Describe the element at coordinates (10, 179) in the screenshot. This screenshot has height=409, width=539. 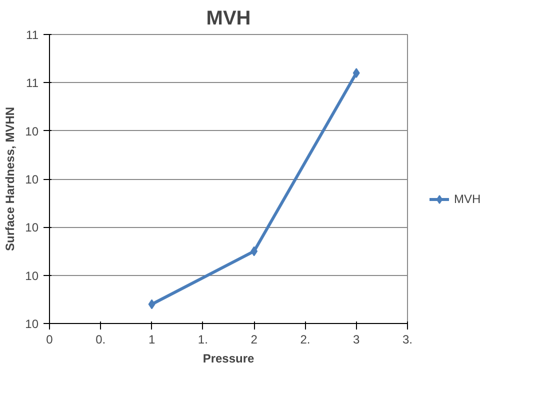
I see `y-axis-title: Surface Hardness, MVHN` at that location.